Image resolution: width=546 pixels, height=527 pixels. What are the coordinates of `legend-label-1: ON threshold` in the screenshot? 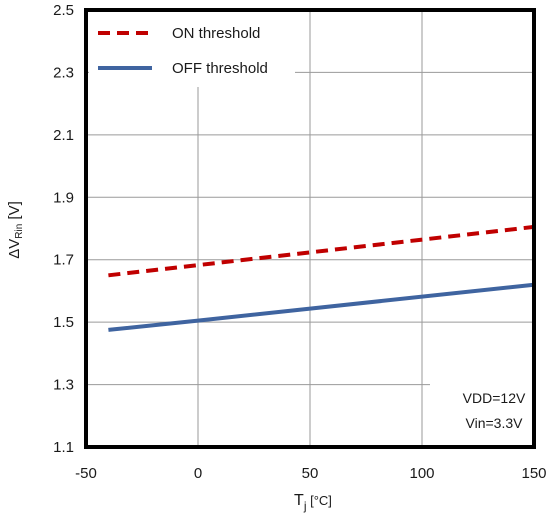 It's located at (216, 33).